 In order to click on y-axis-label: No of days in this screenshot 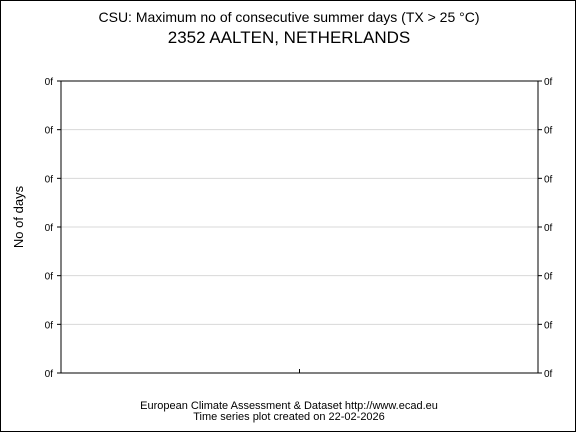, I will do `click(18, 216)`.